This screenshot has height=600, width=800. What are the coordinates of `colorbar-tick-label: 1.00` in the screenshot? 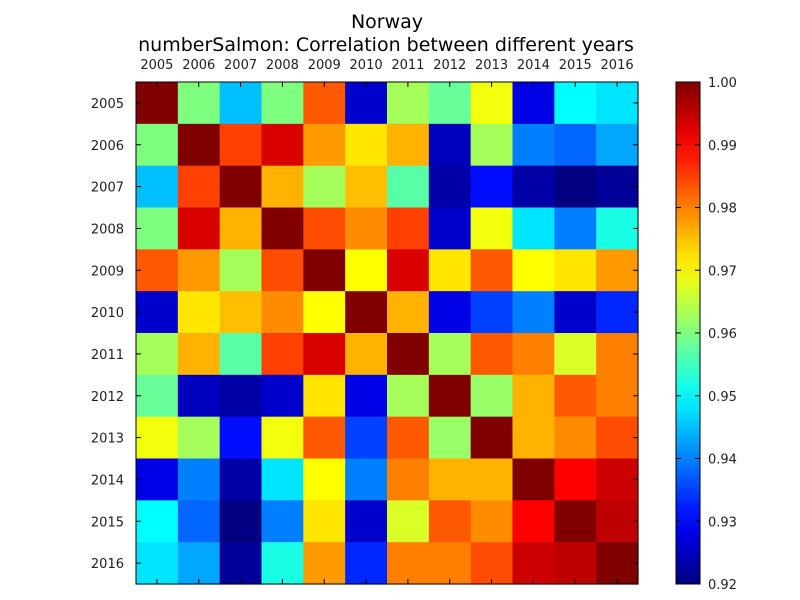 It's located at (722, 83).